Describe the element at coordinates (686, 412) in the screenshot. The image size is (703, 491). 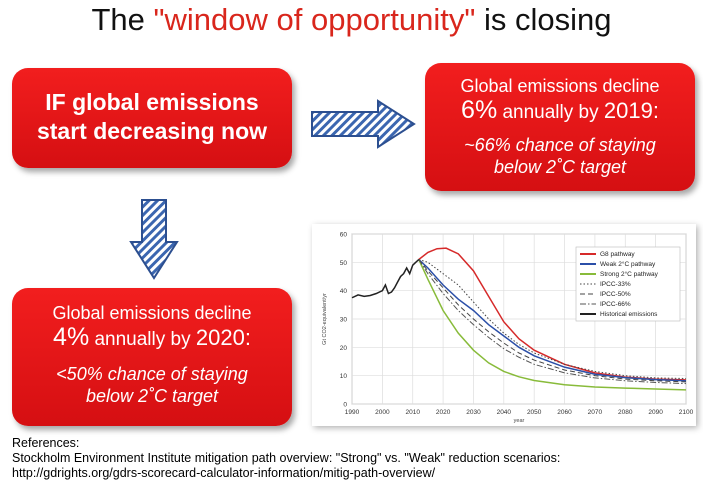
I see `x-tick-label: 2100` at that location.